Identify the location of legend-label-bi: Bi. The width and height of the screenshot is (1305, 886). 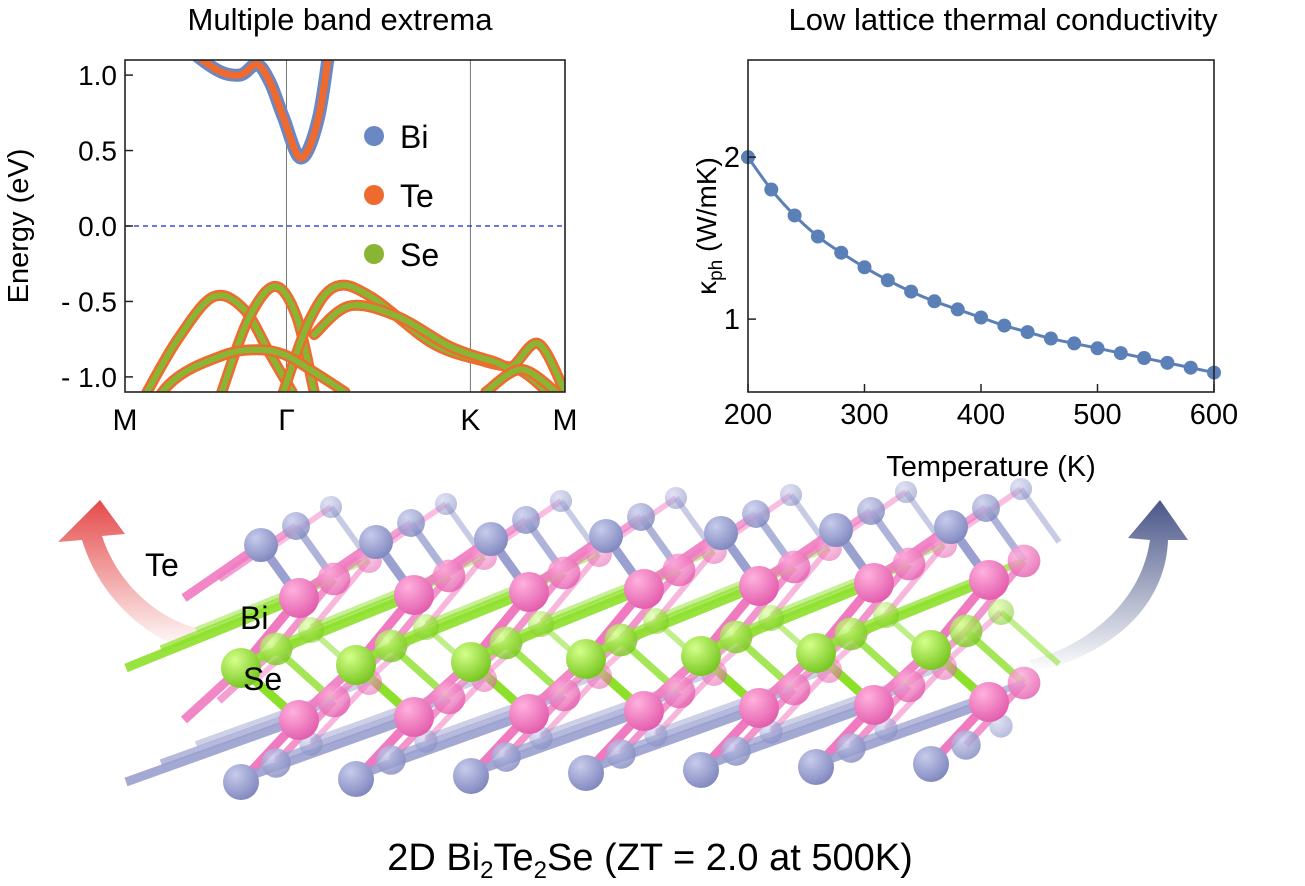
(414, 137).